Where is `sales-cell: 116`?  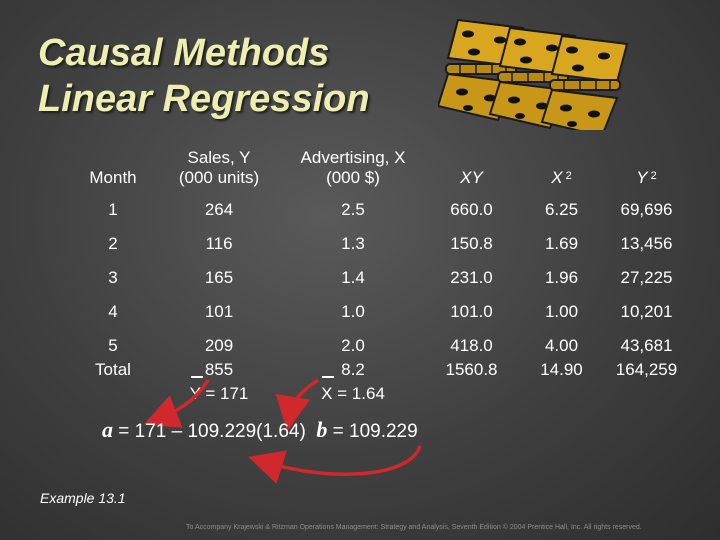
sales-cell: 116 is located at coordinates (219, 243).